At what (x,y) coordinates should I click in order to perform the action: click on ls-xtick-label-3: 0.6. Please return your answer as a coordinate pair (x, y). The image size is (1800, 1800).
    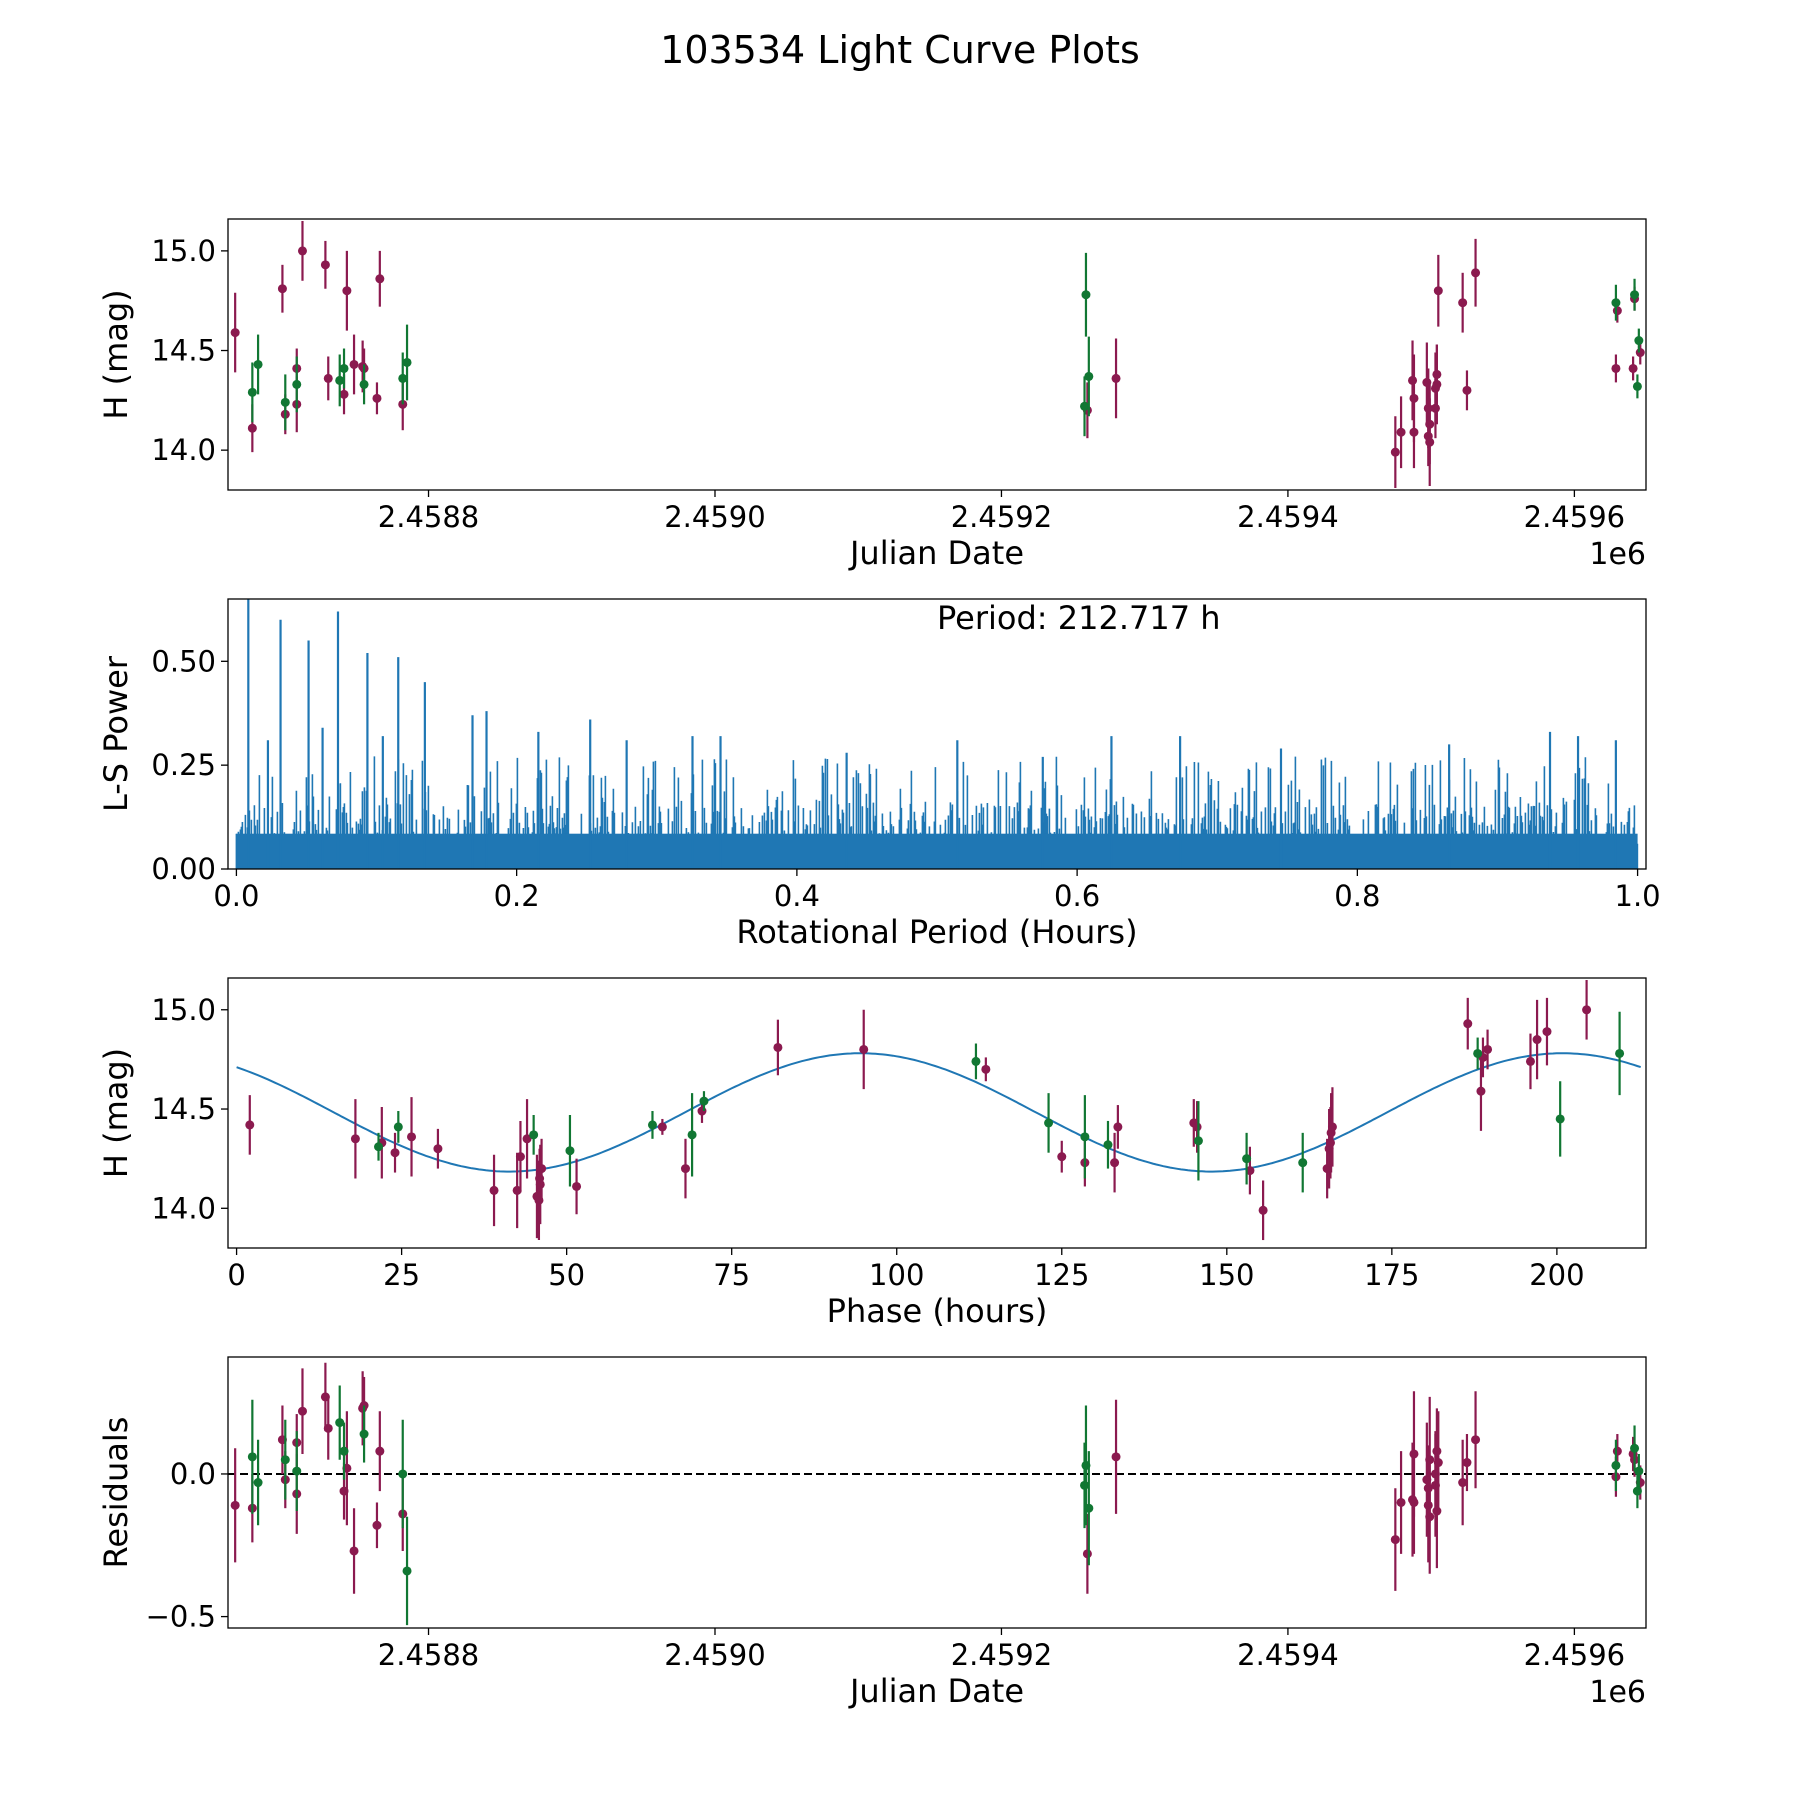
    Looking at the image, I should click on (1077, 896).